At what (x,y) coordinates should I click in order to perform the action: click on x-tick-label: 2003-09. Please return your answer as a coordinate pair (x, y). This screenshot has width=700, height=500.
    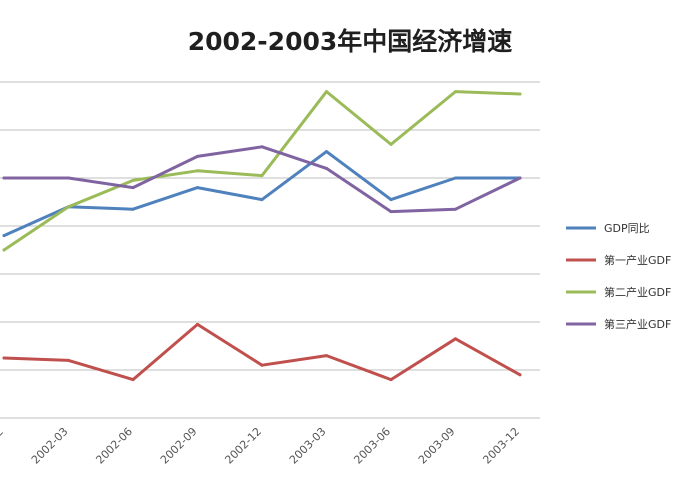
    Looking at the image, I should click on (437, 446).